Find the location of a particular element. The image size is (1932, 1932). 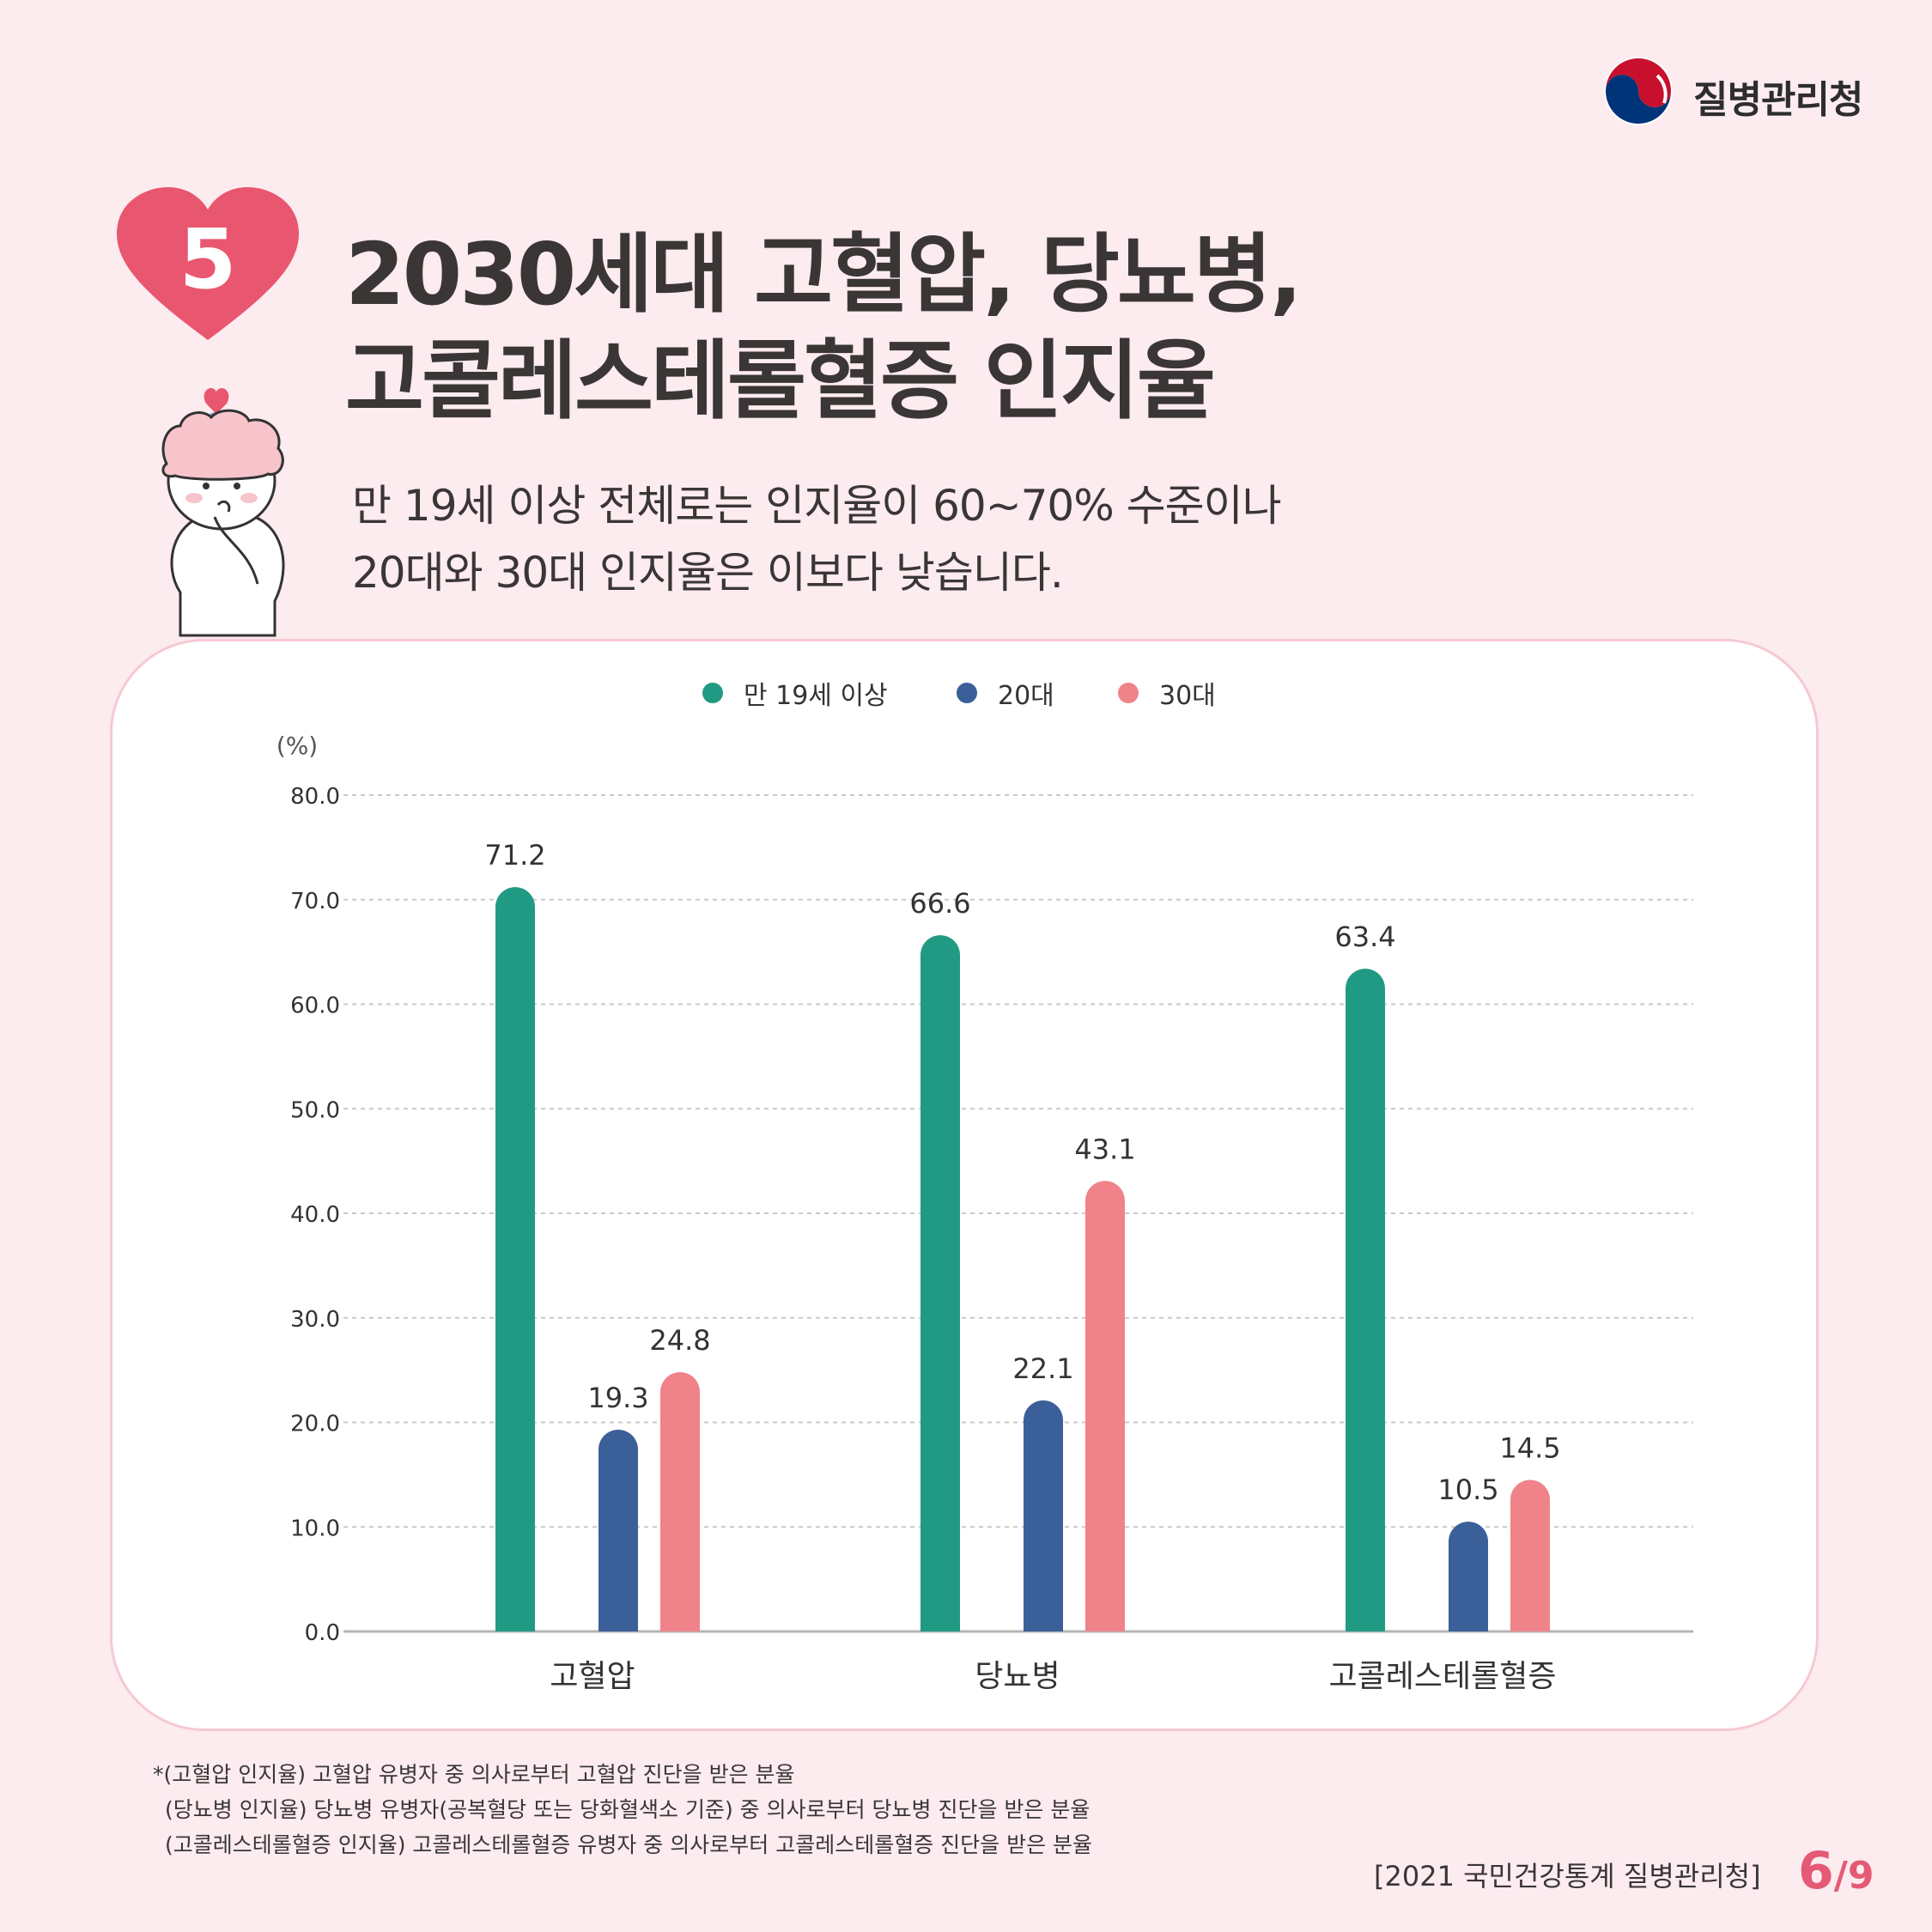

y-tick-label: 0.0 is located at coordinates (323, 1633).